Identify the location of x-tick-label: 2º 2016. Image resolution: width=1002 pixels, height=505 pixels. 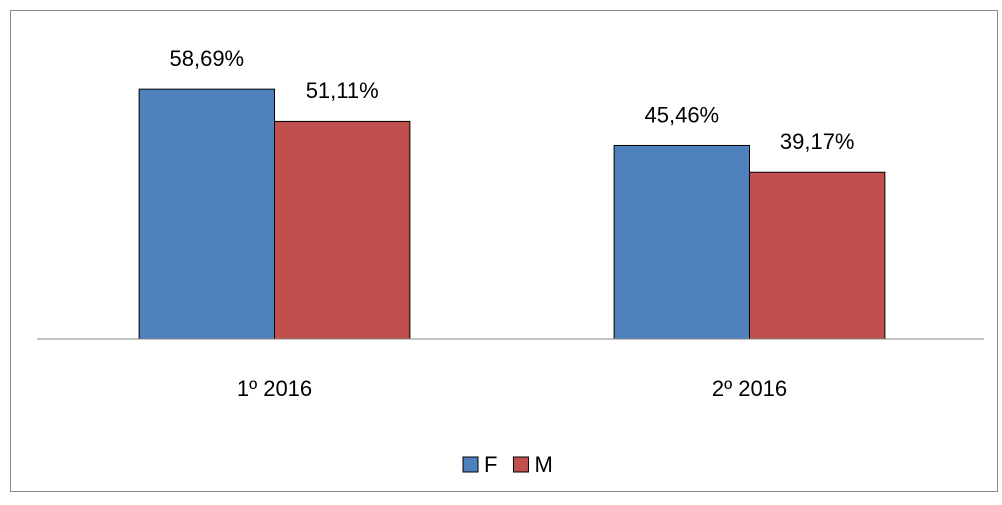
(749, 388).